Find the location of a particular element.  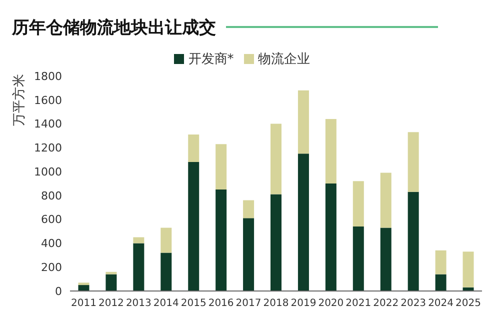

x-tick-label: 2015 is located at coordinates (193, 304).